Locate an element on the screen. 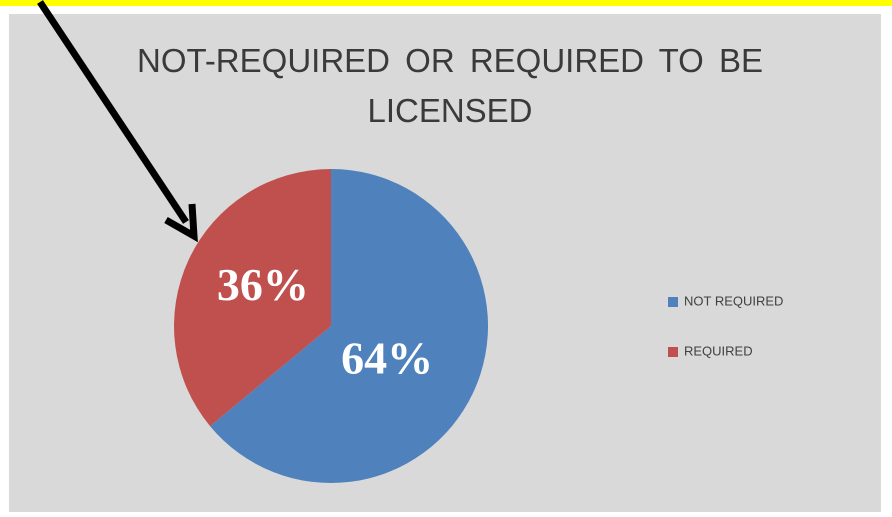 The width and height of the screenshot is (892, 517). pie-slice is located at coordinates (252, 298).